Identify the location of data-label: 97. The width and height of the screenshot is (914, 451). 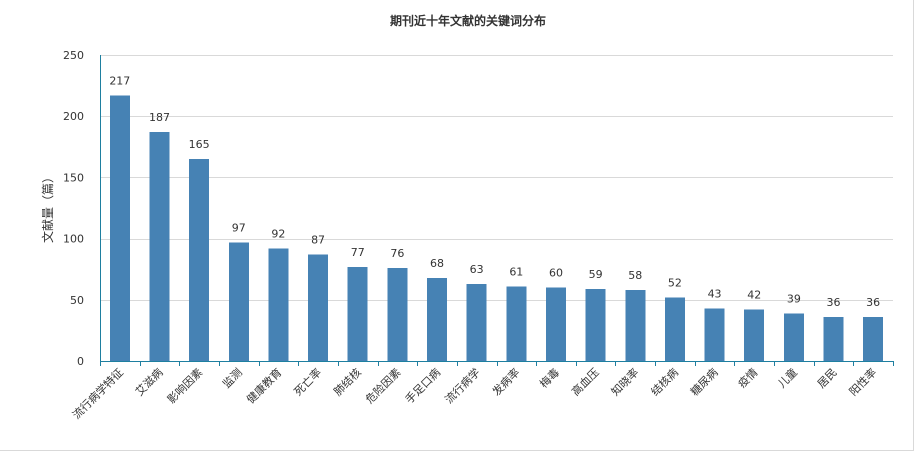
(239, 227).